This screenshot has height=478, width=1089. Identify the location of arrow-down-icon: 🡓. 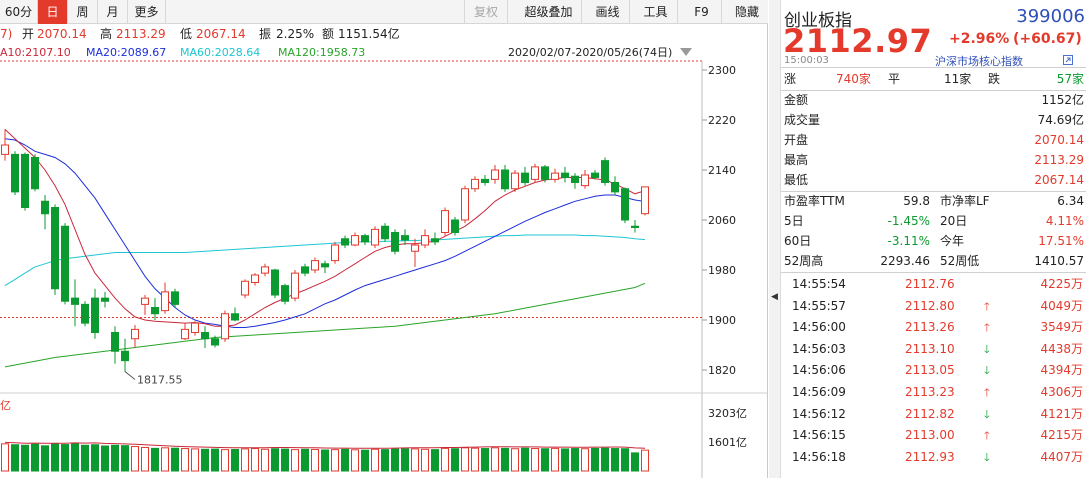
(987, 414).